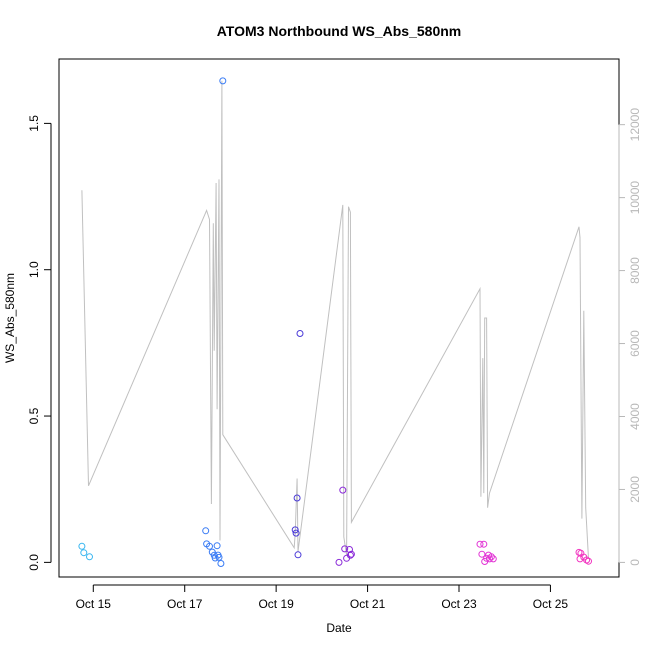  Describe the element at coordinates (34, 562) in the screenshot. I see `y-left-tick-label: 0.0` at that location.